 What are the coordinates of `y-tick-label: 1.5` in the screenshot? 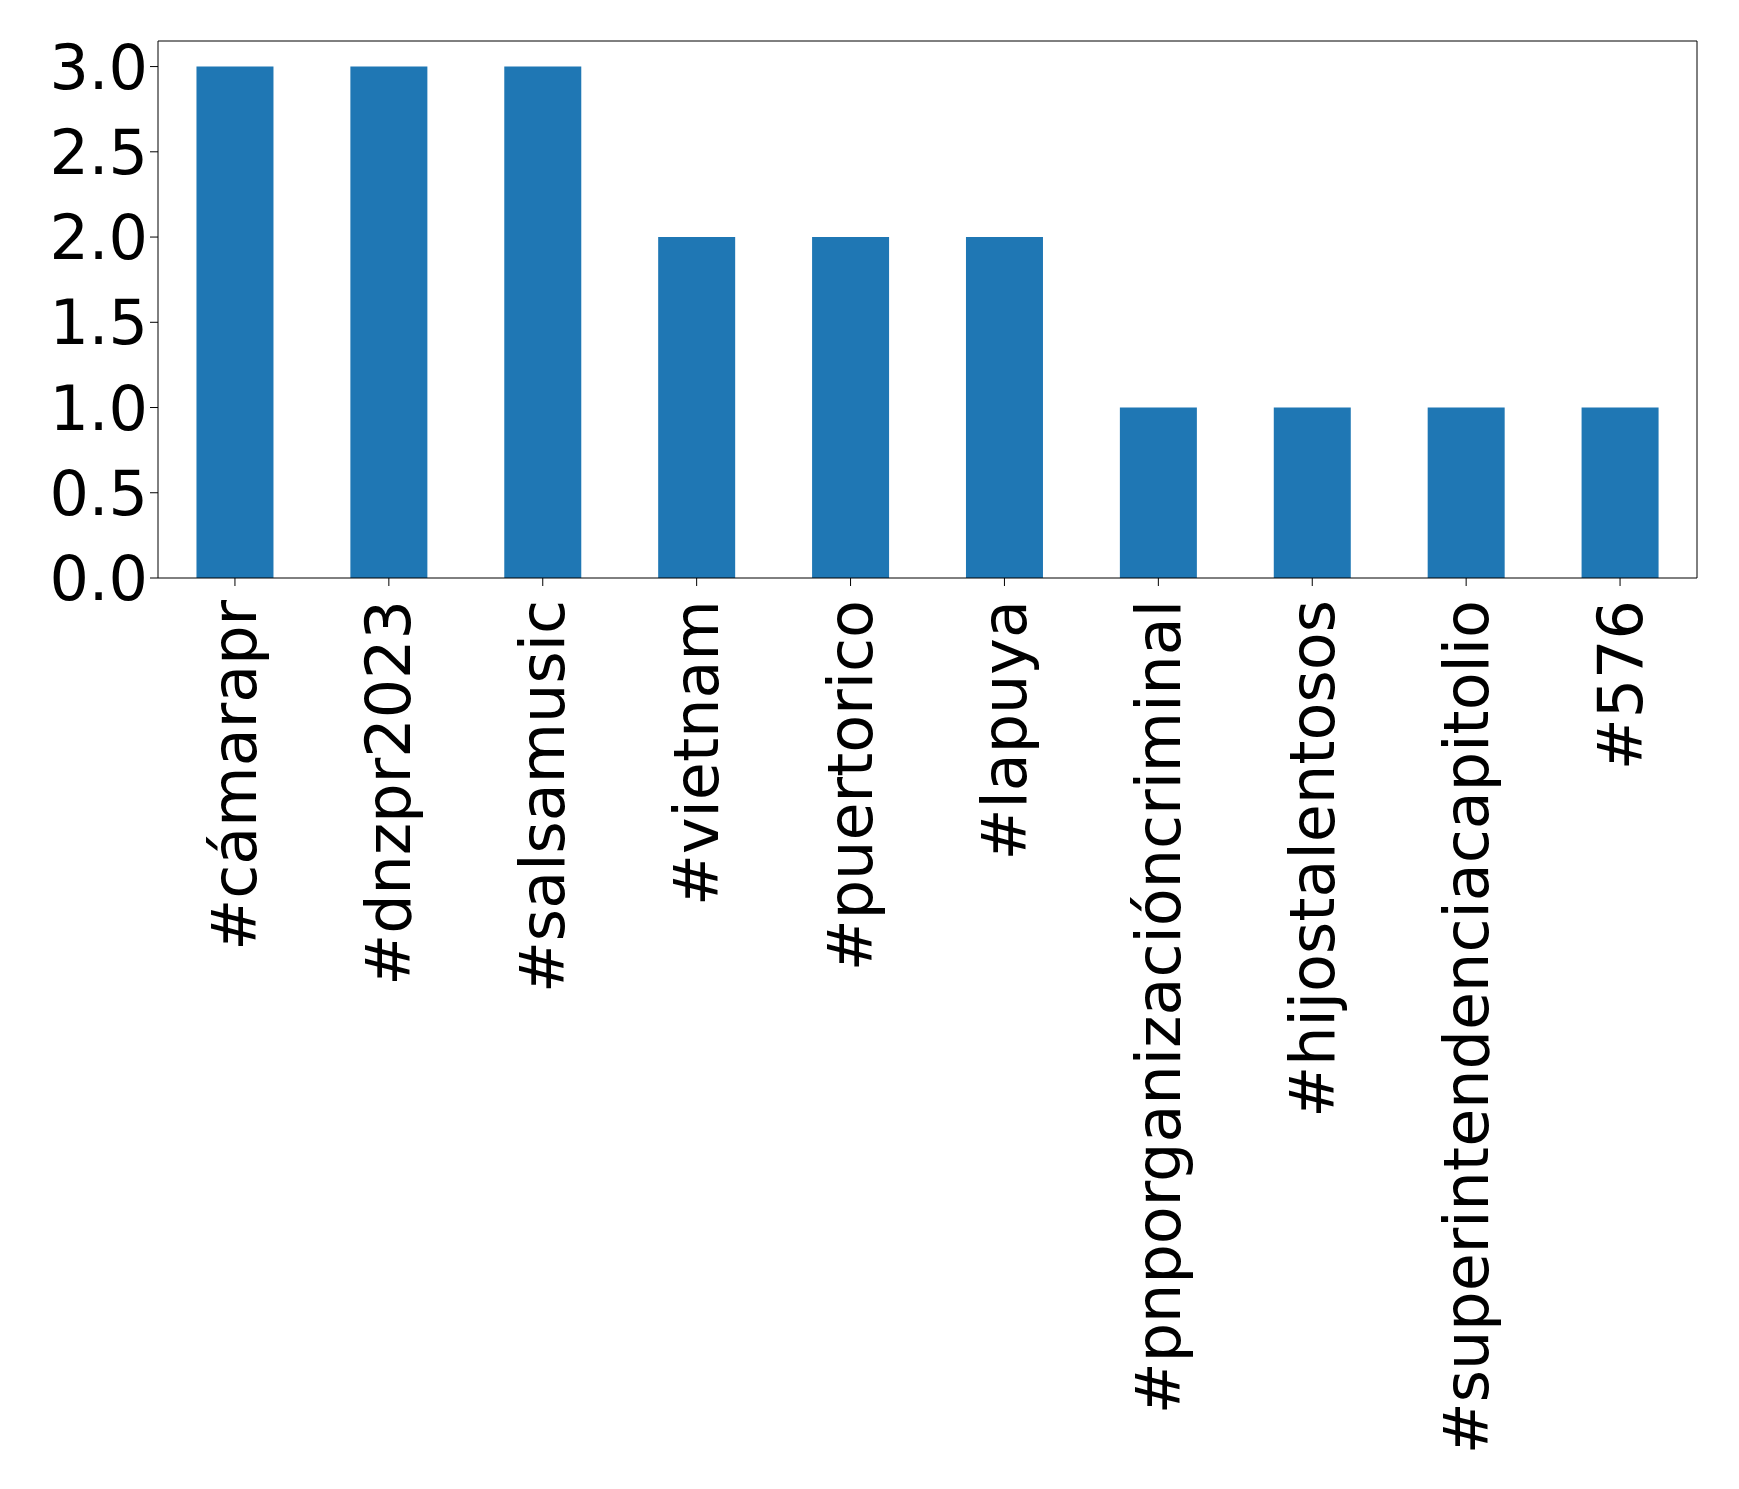 It's located at (98, 323).